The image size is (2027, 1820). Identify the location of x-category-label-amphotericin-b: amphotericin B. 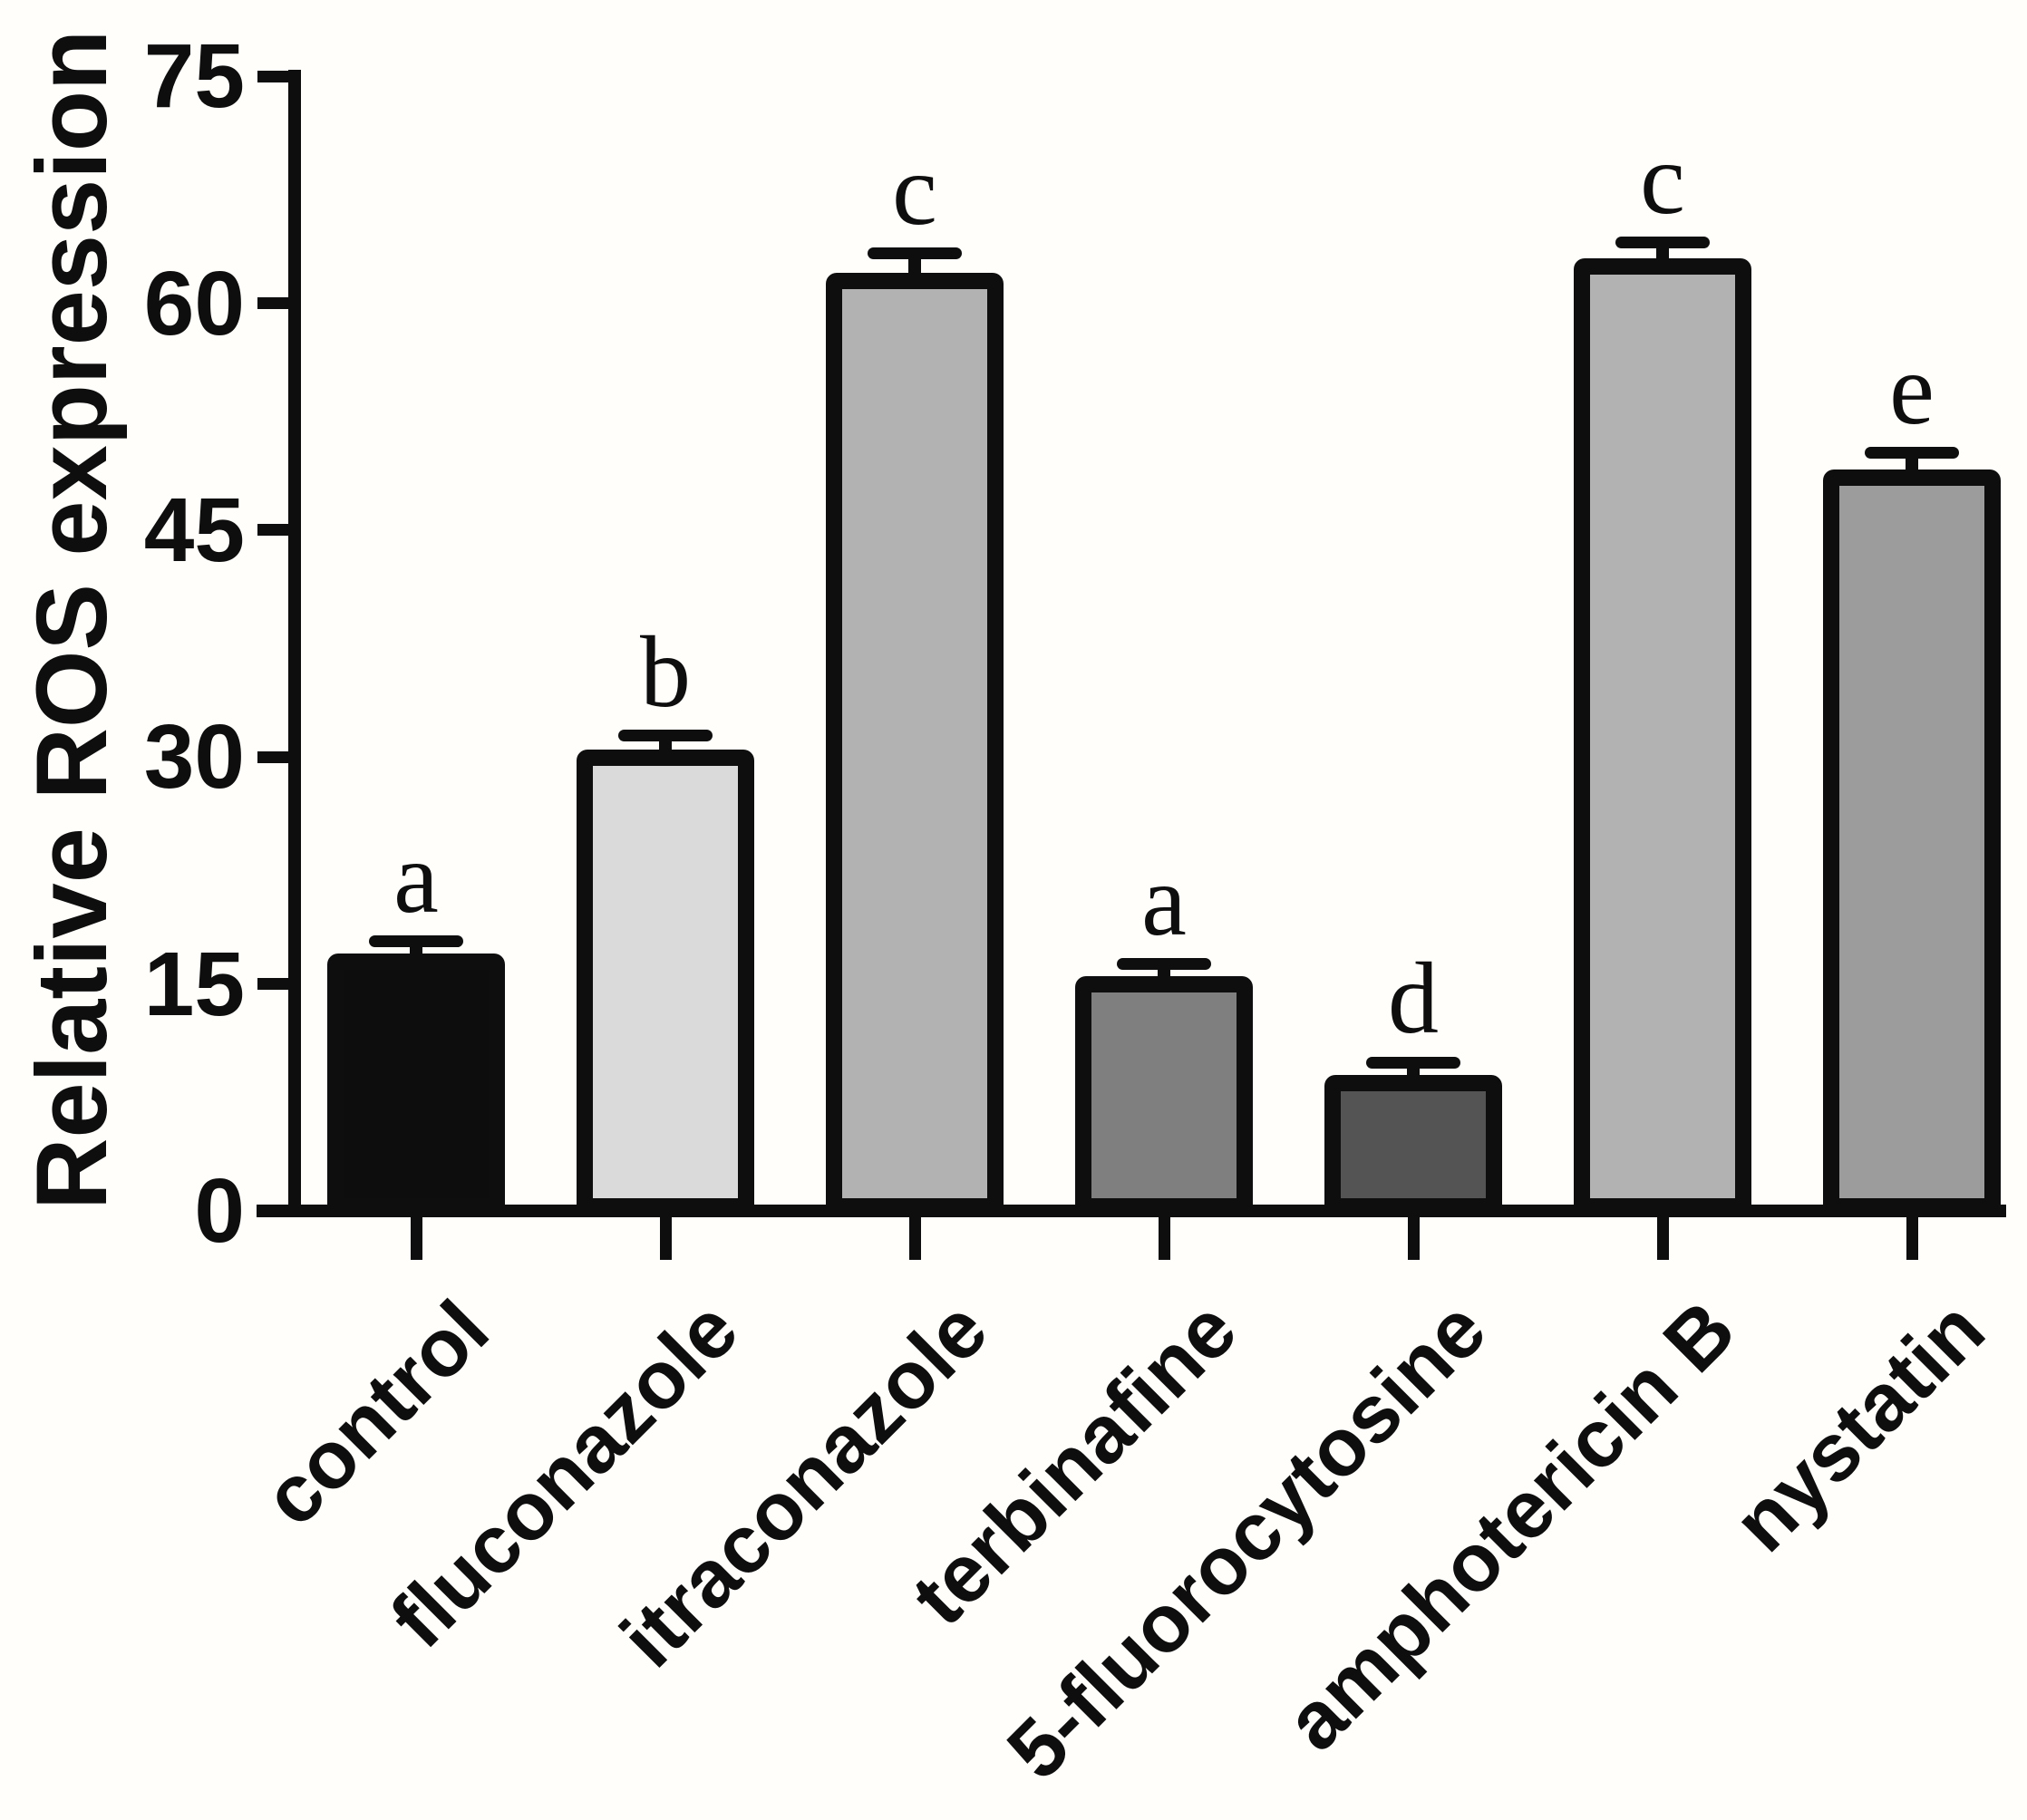
(1510, 1526).